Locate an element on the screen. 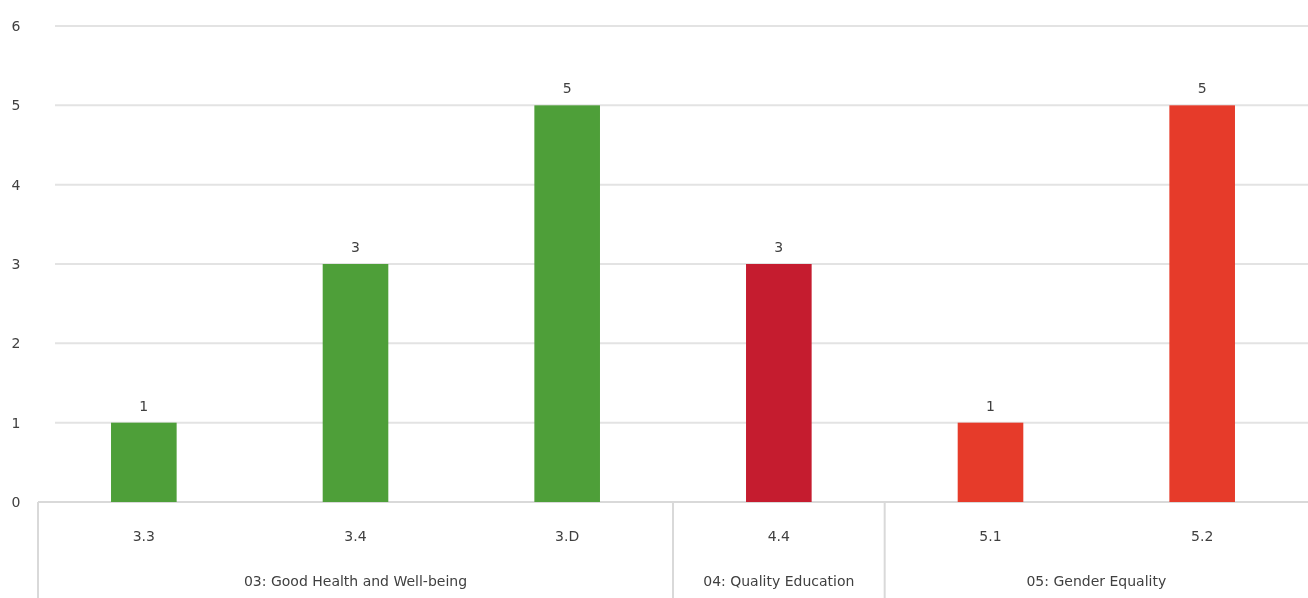  y-tick-label: 1 is located at coordinates (16, 422).